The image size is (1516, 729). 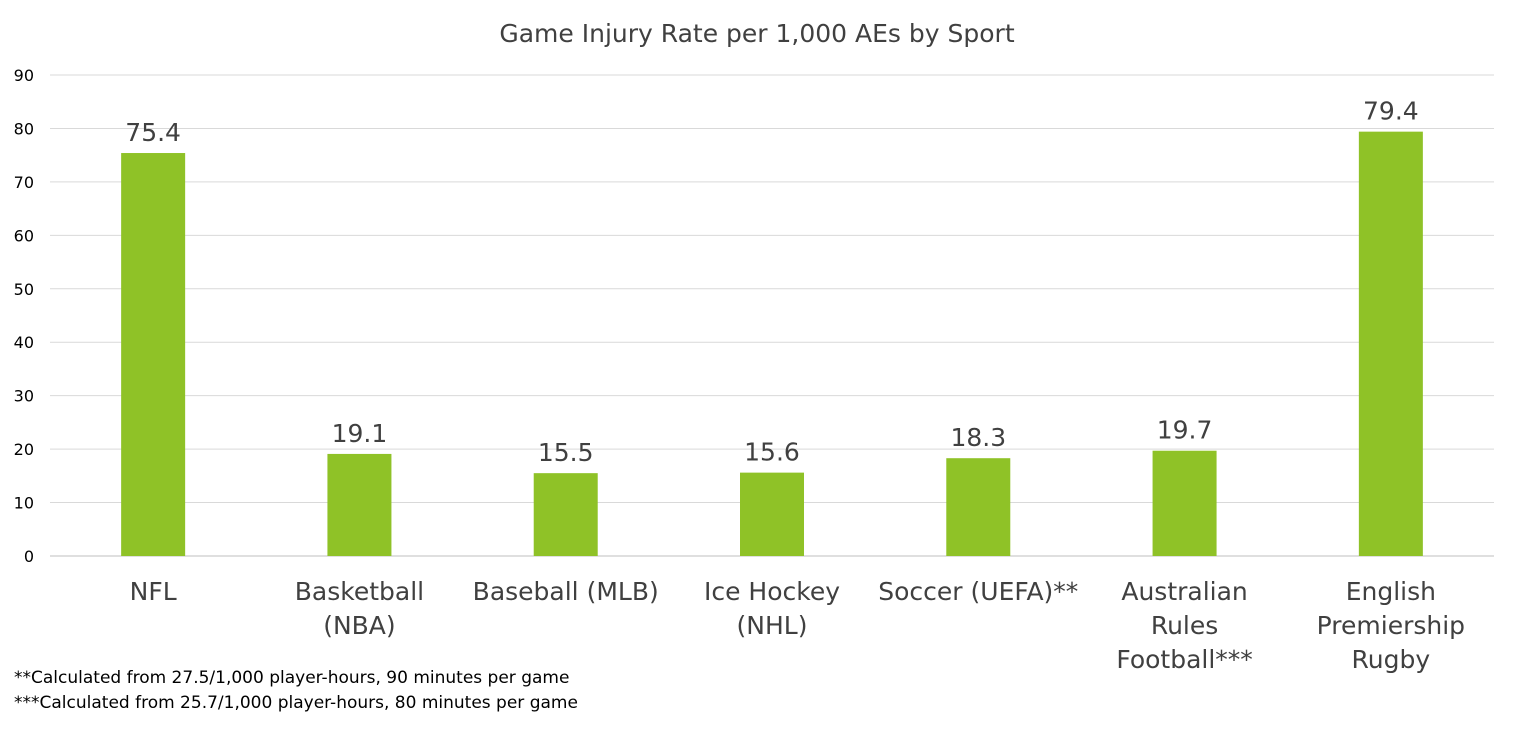 I want to click on x-tick-label: Baseball (MLB), so click(x=566, y=591).